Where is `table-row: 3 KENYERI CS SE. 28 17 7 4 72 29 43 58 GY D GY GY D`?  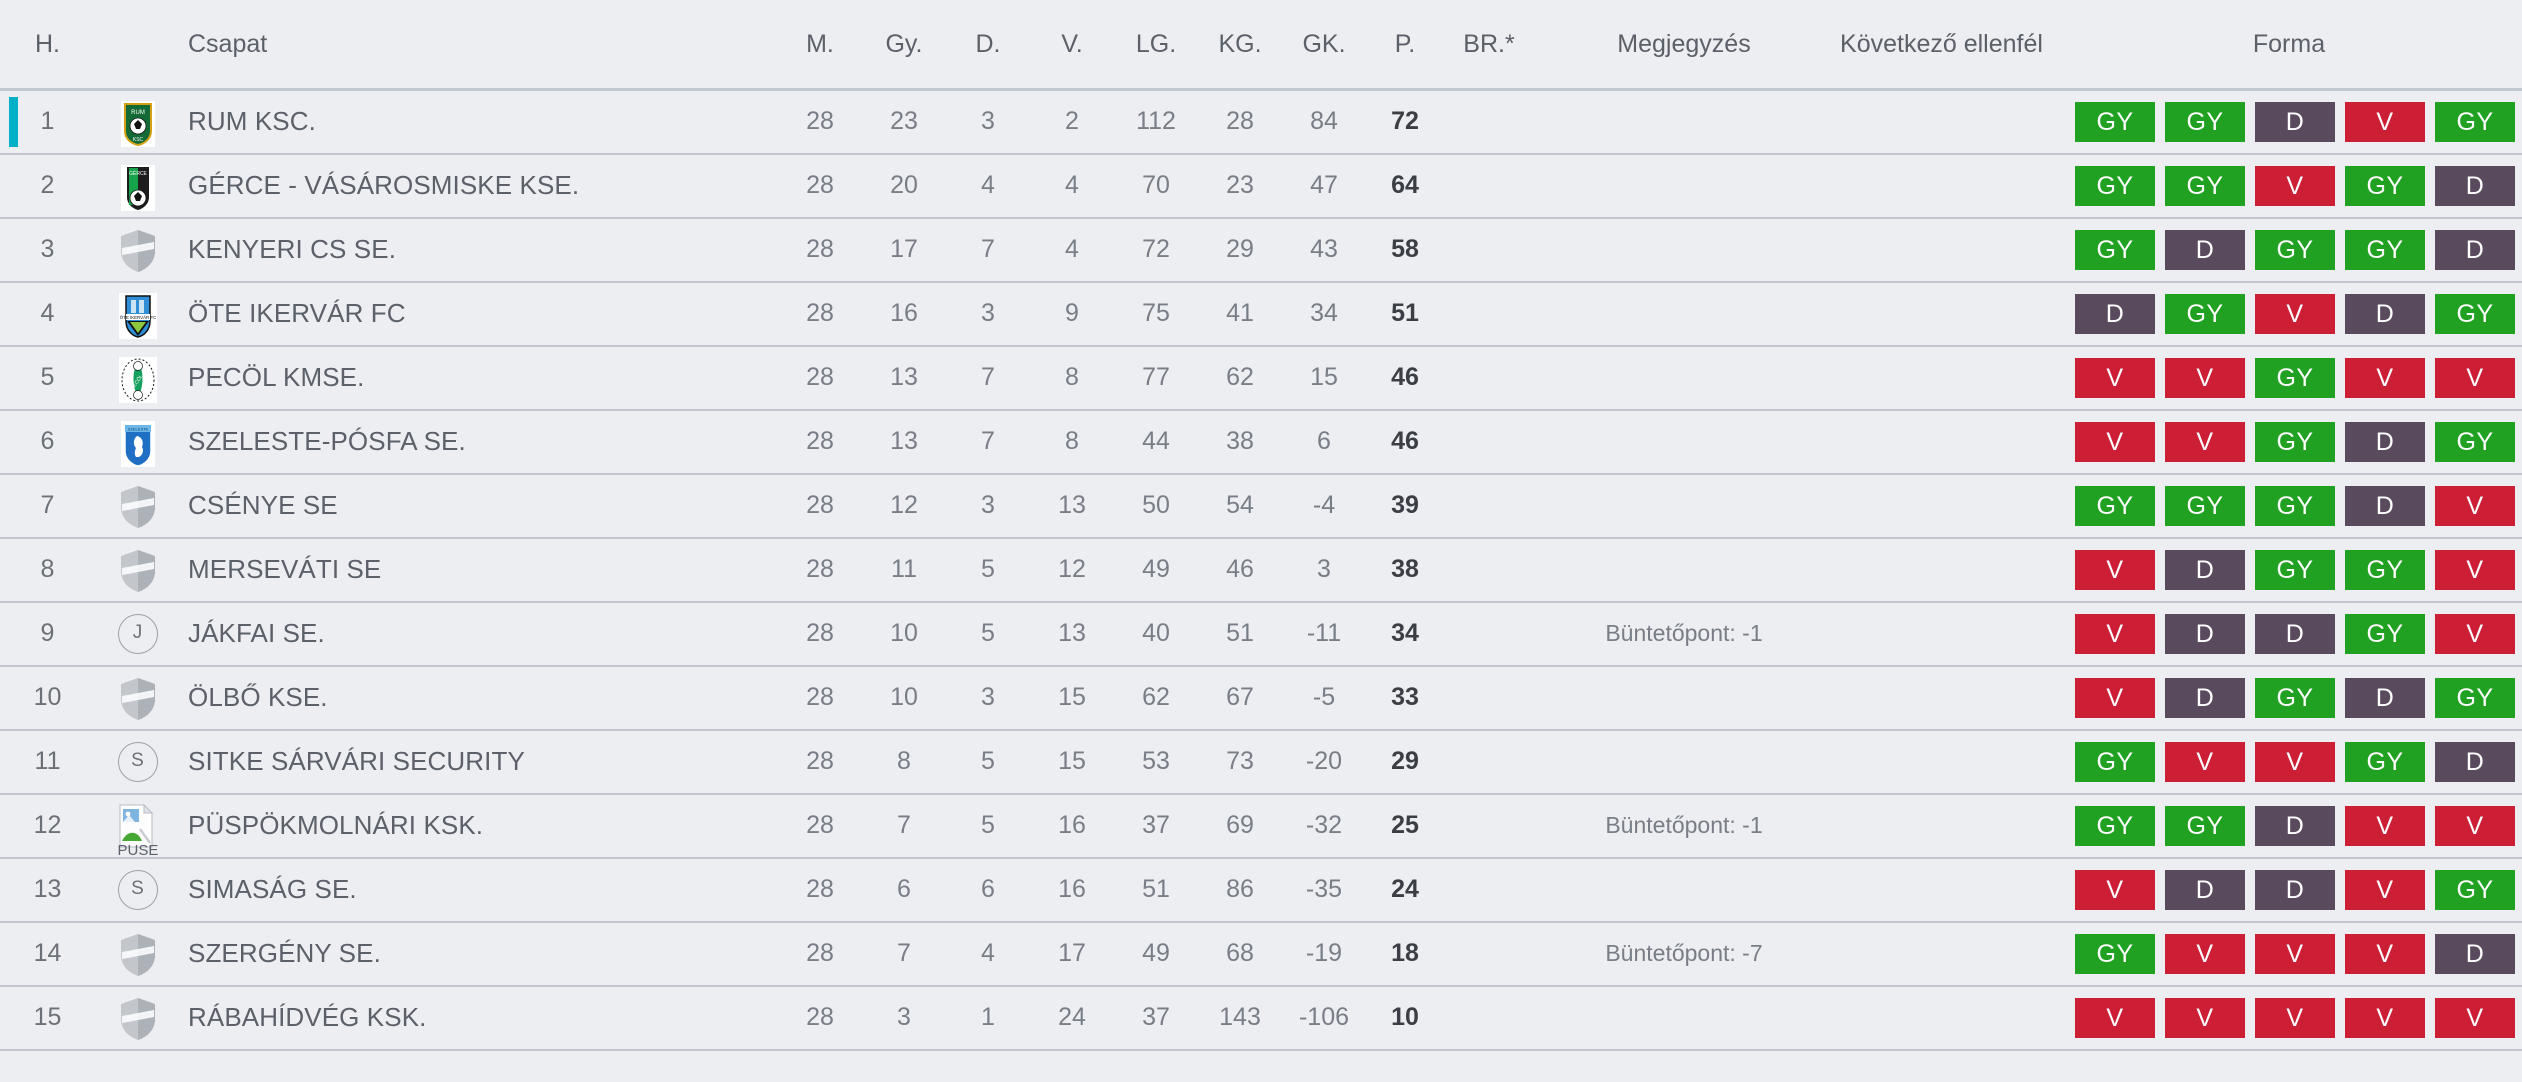
table-row: 3 KENYERI CS SE. 28 17 7 4 72 29 43 58 GY D GY GY D is located at coordinates (1261, 250).